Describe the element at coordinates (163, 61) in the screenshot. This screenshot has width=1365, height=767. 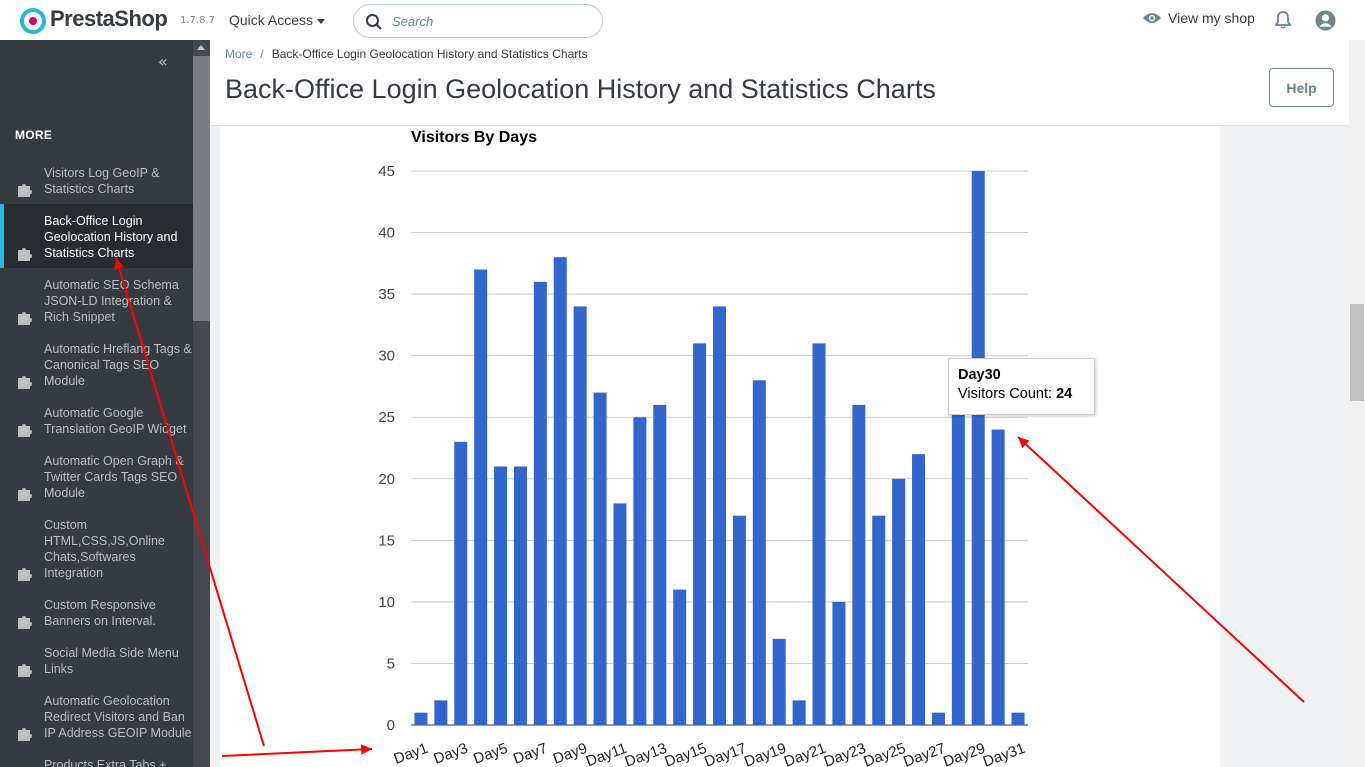
I see `collapse-sidebar-icon: «` at that location.